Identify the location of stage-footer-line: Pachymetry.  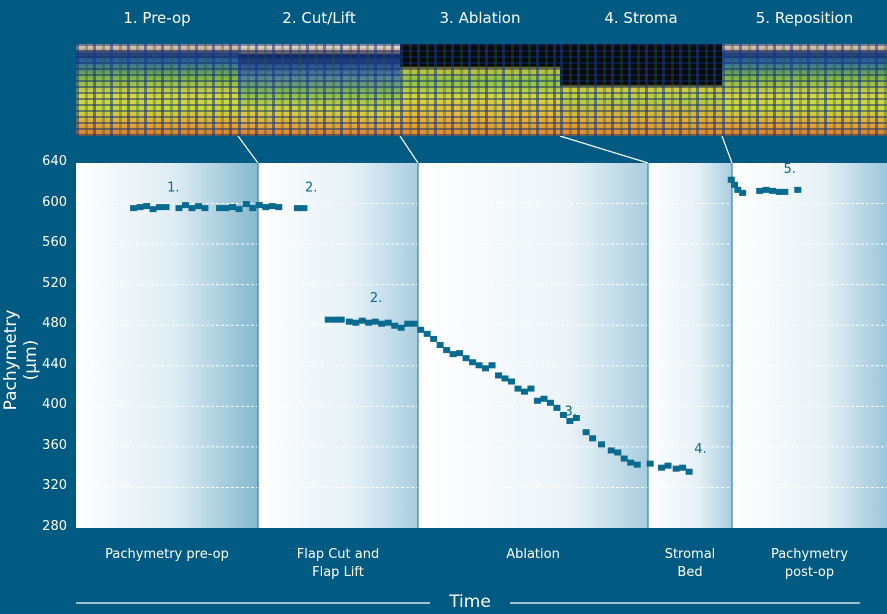
(809, 554).